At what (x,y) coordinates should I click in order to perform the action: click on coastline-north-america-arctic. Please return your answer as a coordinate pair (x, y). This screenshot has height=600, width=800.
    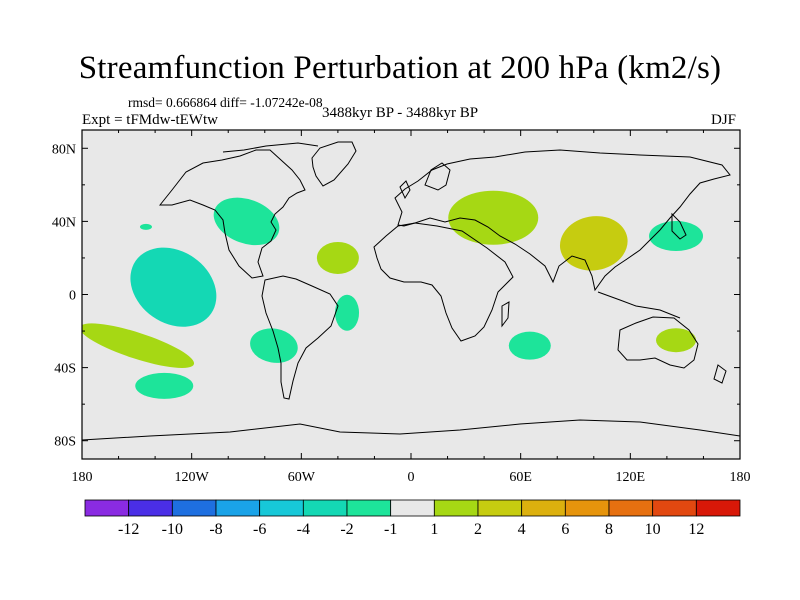
    Looking at the image, I should click on (270, 147).